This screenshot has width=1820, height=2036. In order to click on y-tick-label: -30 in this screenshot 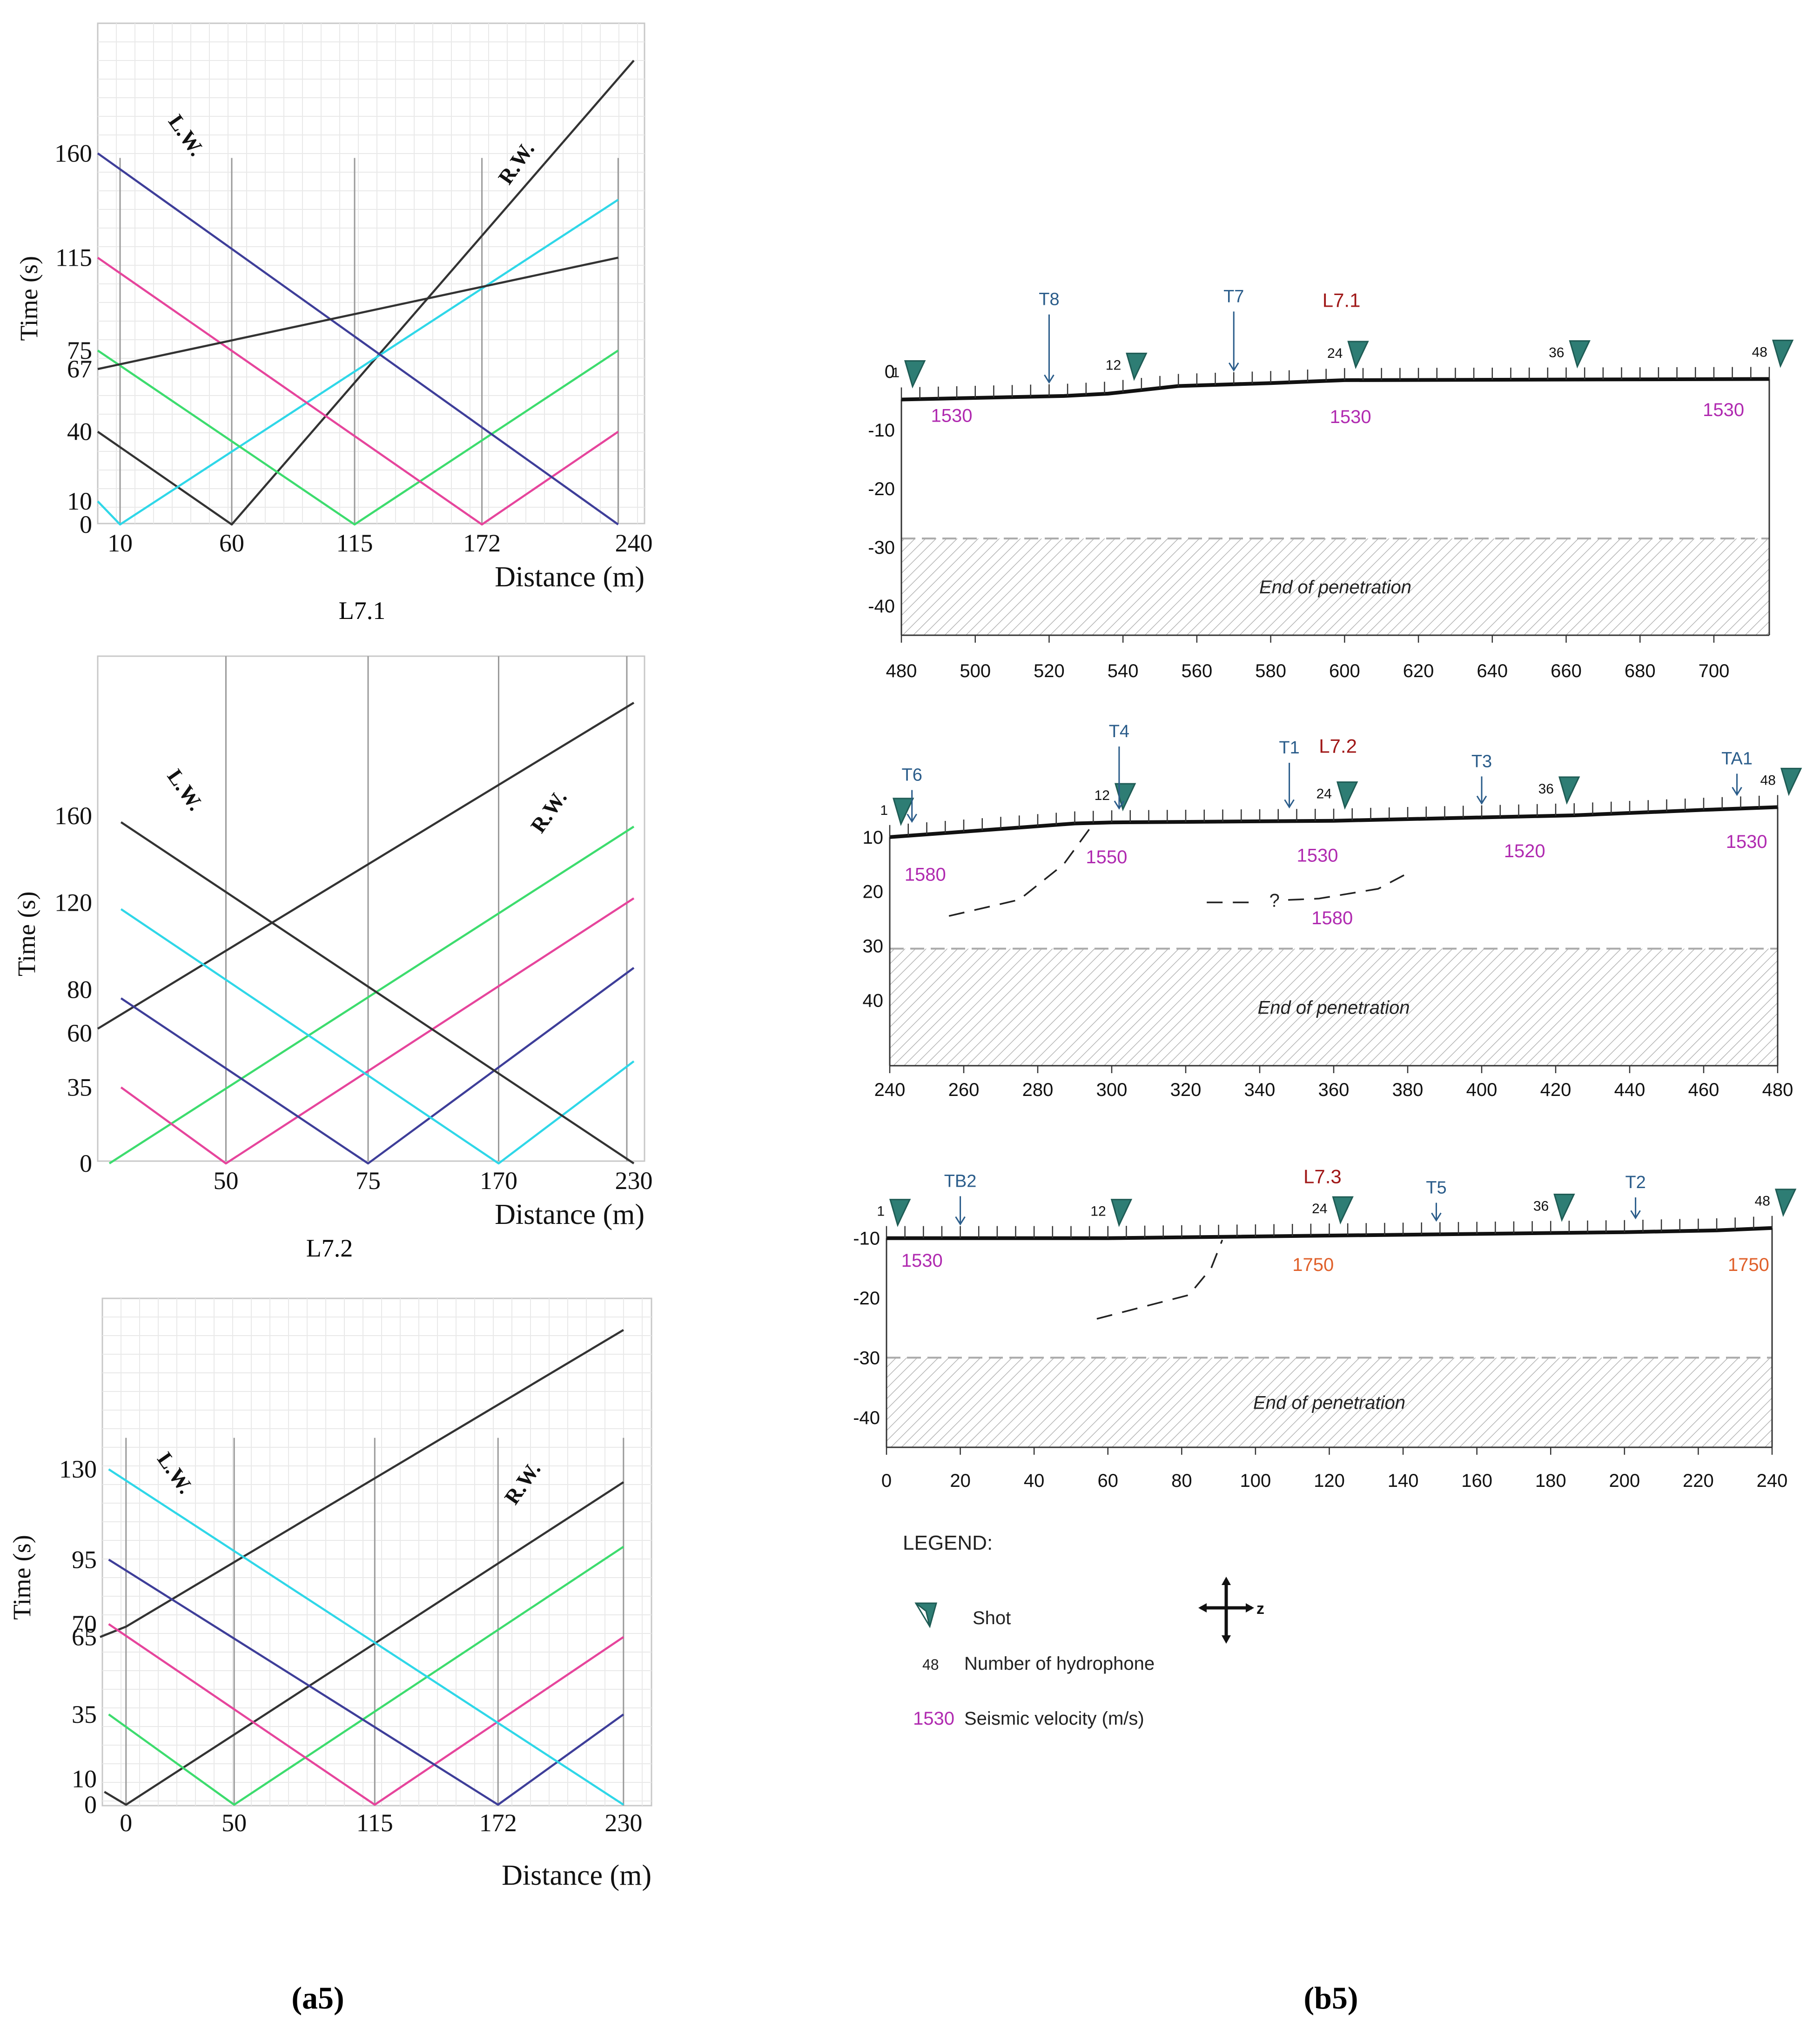, I will do `click(866, 1358)`.